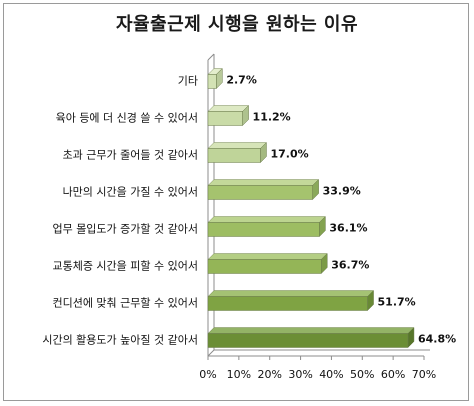 The image size is (474, 406). I want to click on data-label: 11.2%, so click(272, 117).